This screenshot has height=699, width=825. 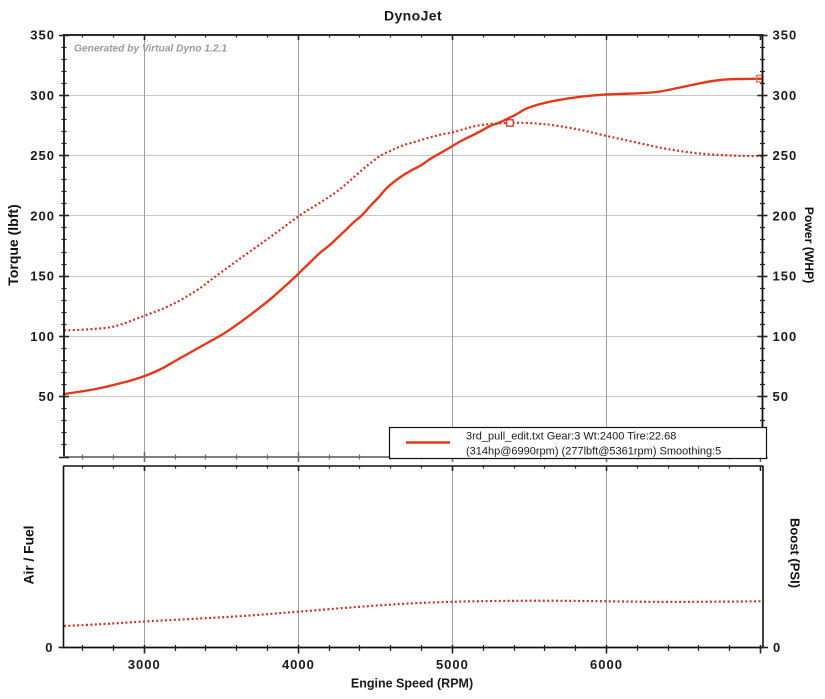 I want to click on svg-text: 3000, so click(x=144, y=664).